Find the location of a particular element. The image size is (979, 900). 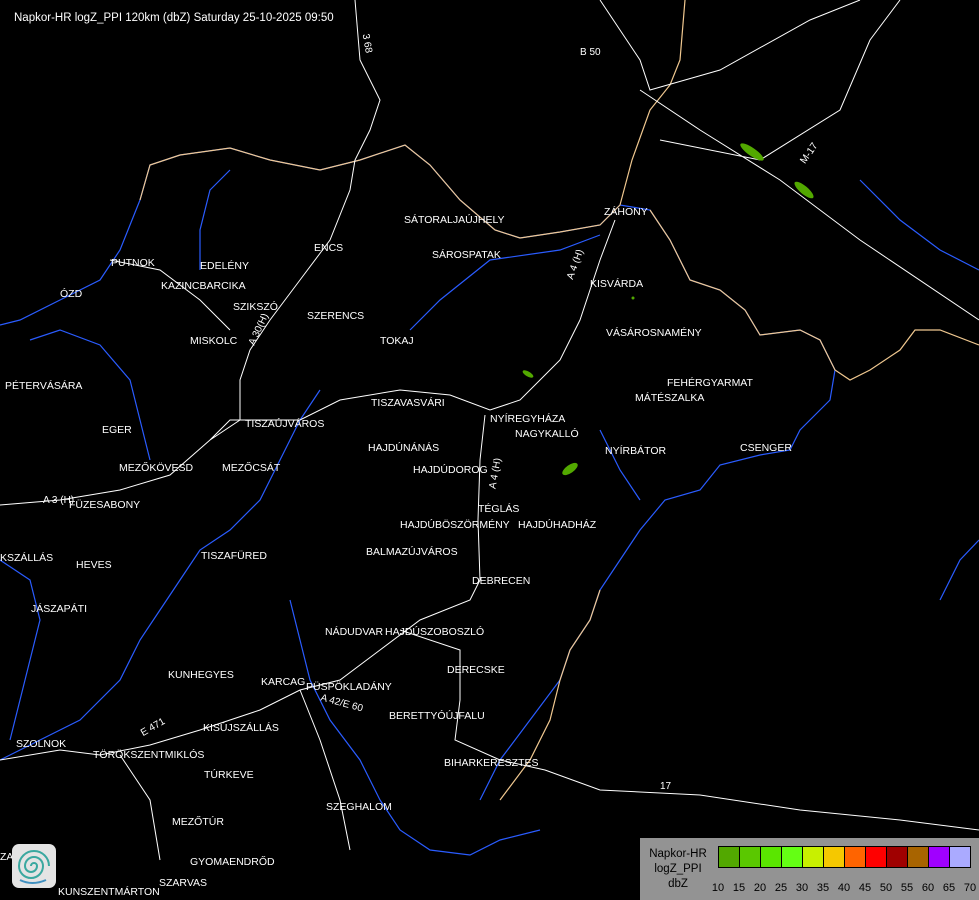

city-label: NYÍREGYHÁZA is located at coordinates (528, 419).